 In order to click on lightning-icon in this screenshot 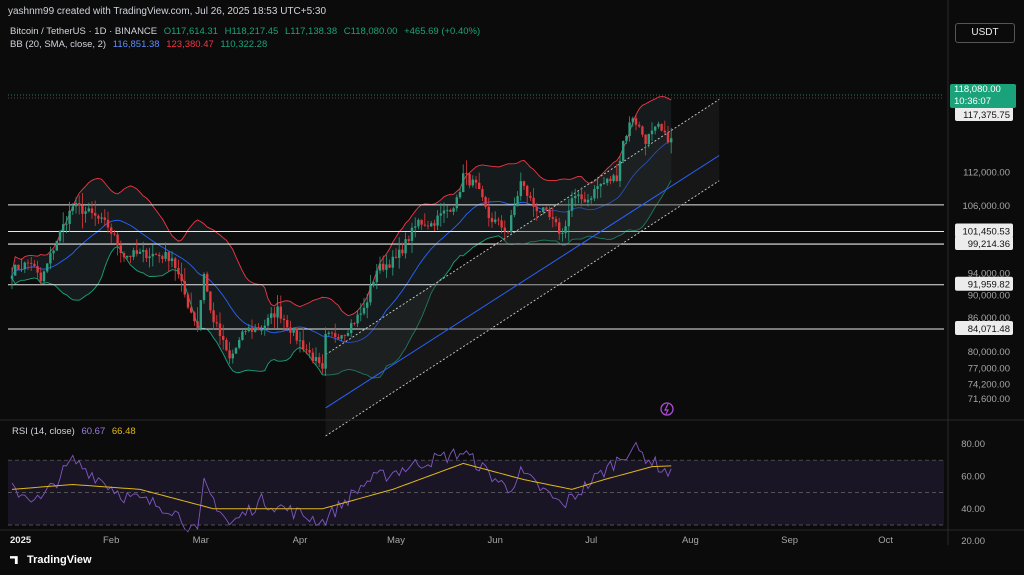, I will do `click(667, 409)`.